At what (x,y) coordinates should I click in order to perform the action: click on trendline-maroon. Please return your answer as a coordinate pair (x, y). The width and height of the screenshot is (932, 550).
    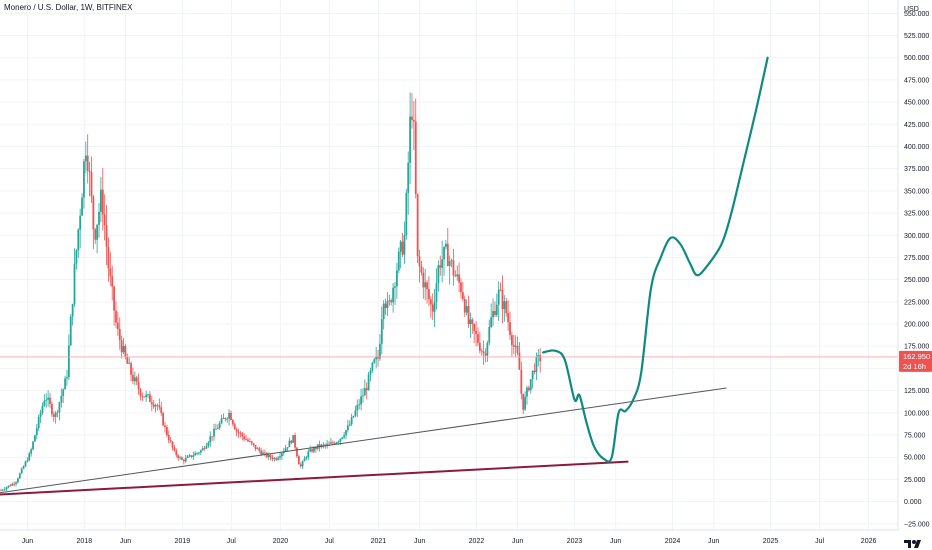
    Looking at the image, I should click on (314, 478).